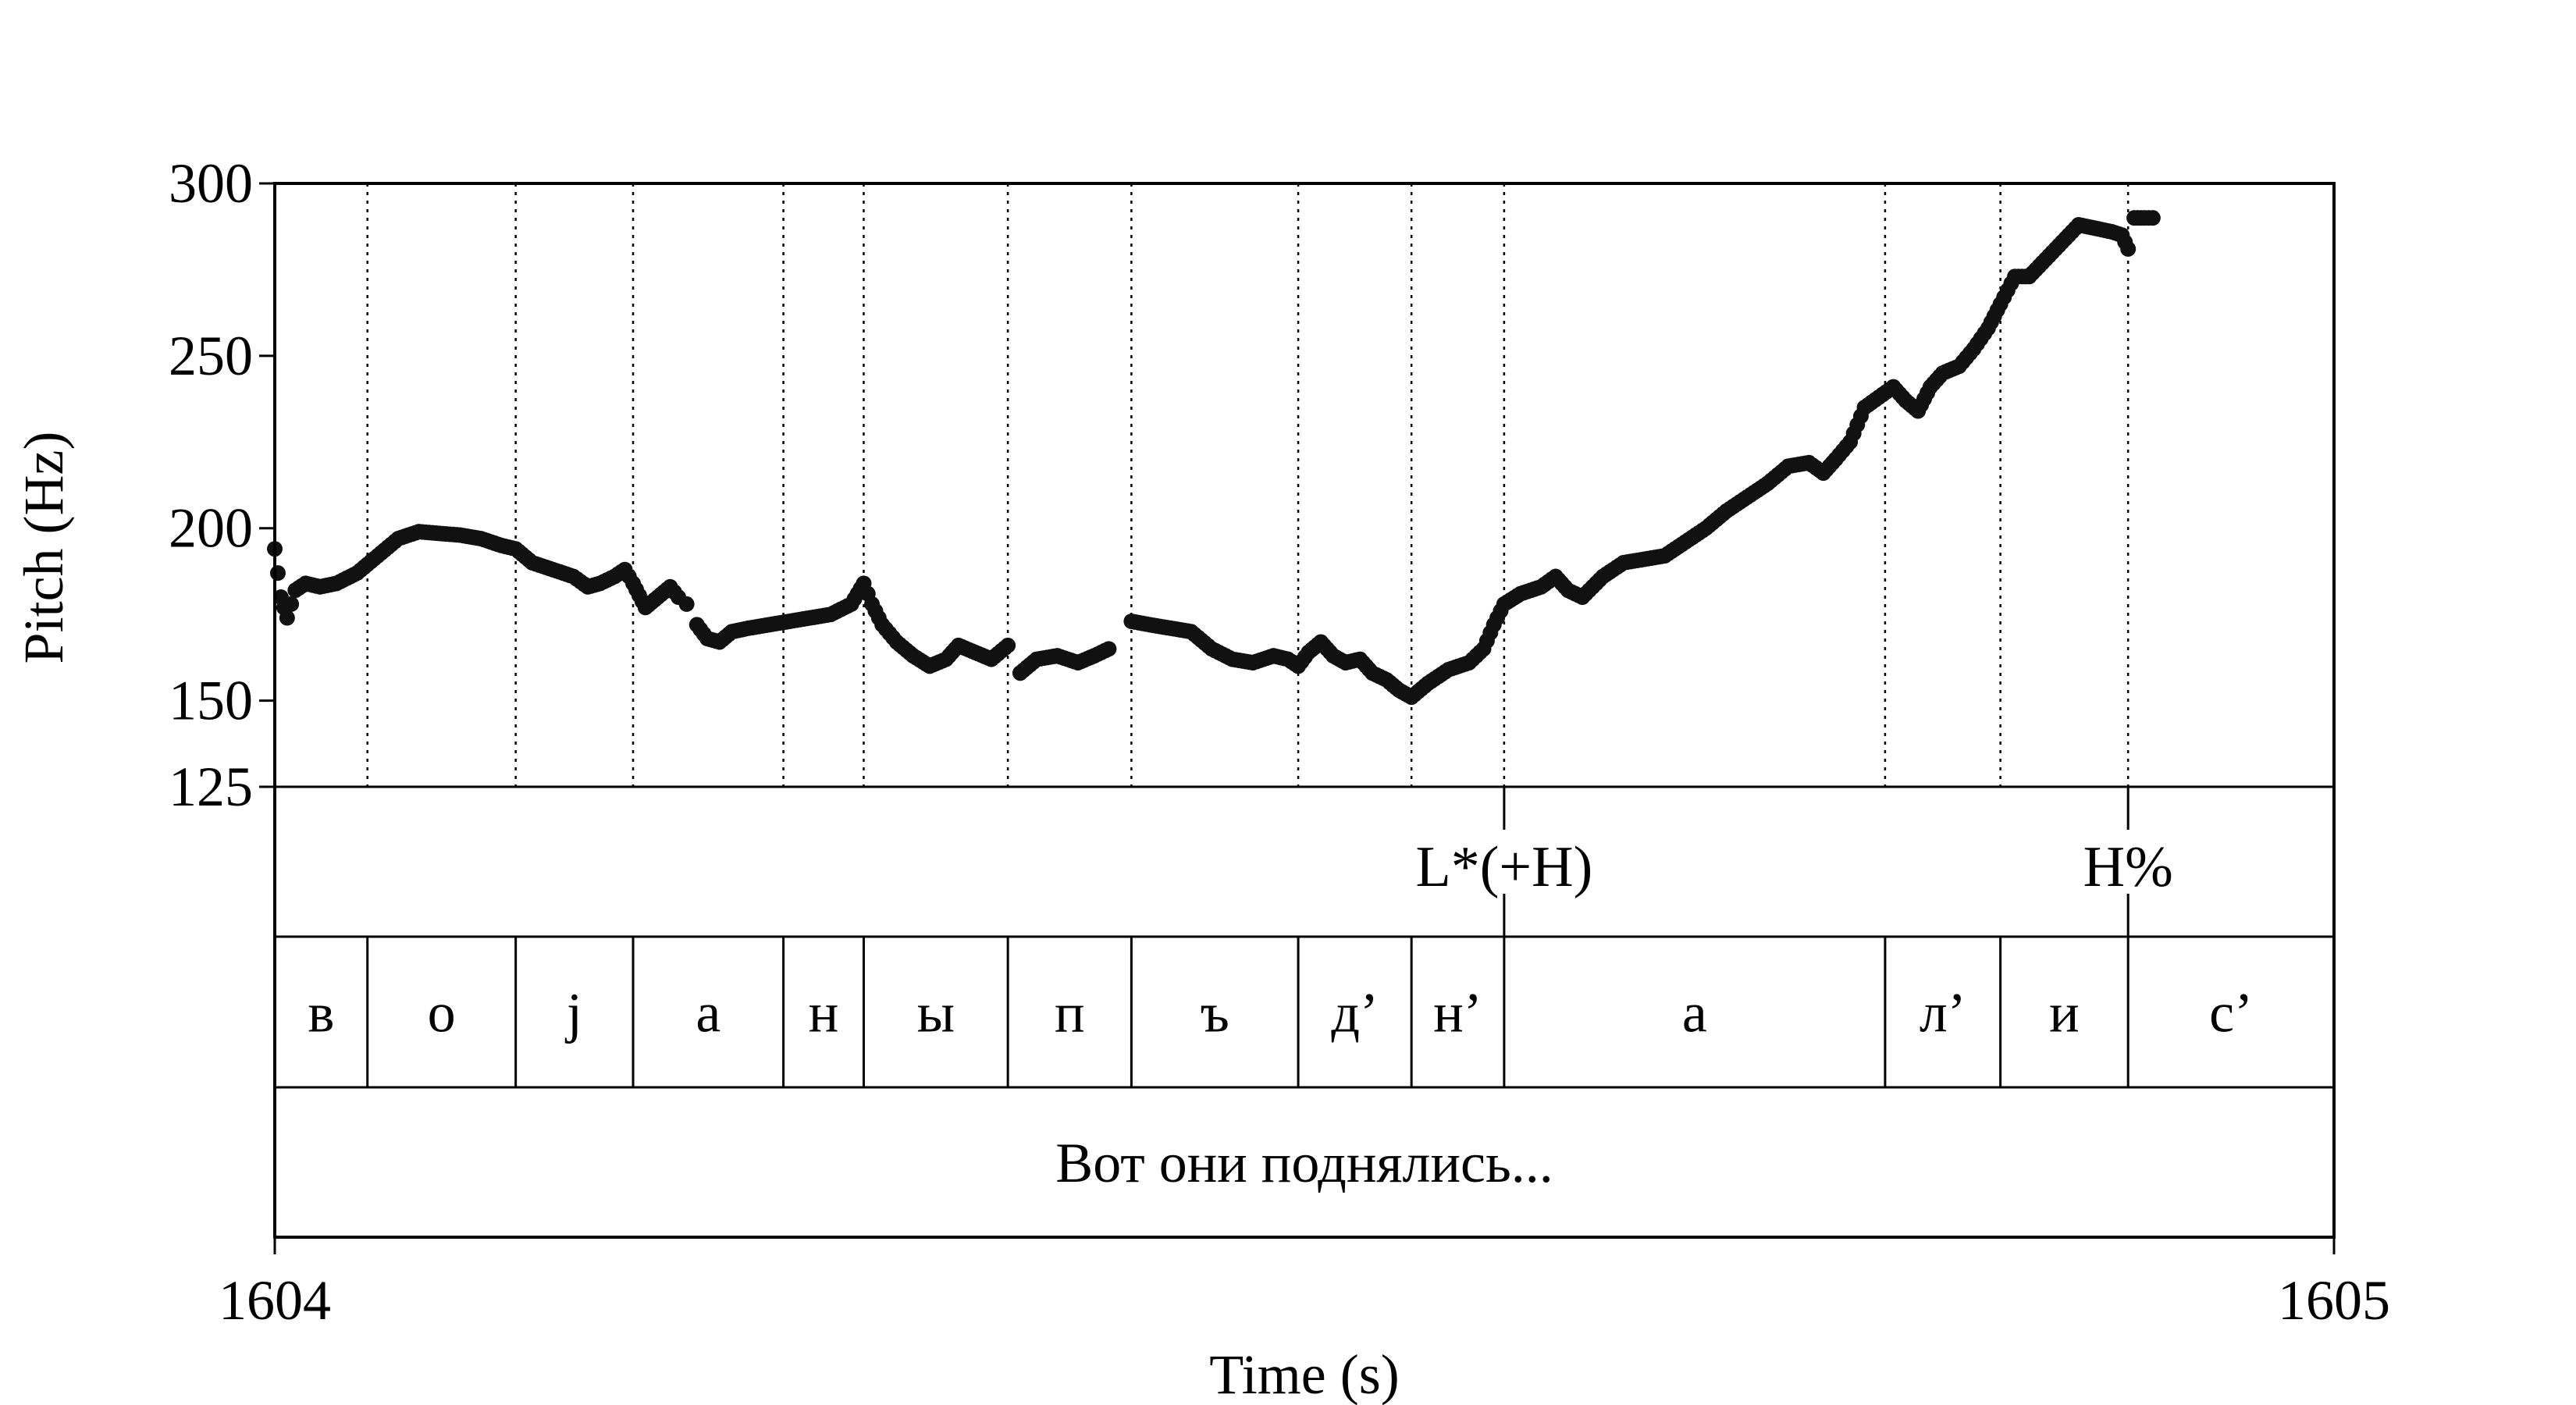 The width and height of the screenshot is (2576, 1405). I want to click on y-tick-label: 200, so click(211, 528).